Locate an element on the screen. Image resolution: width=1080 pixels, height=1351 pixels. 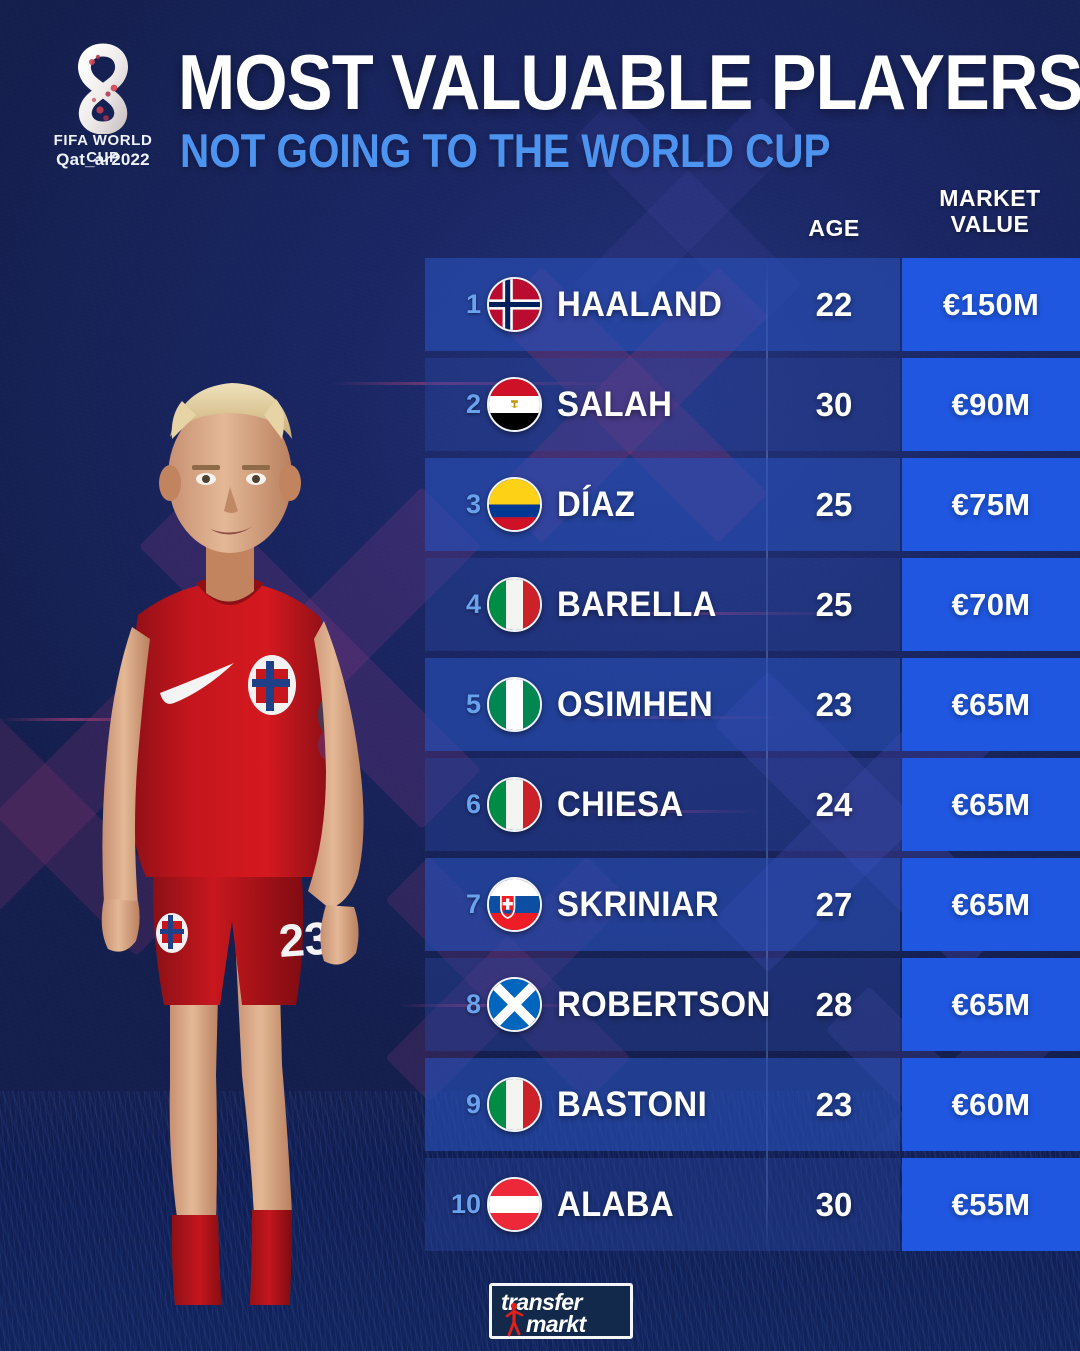
table-row: 3 DÍAZ 25 €75M is located at coordinates (752, 504).